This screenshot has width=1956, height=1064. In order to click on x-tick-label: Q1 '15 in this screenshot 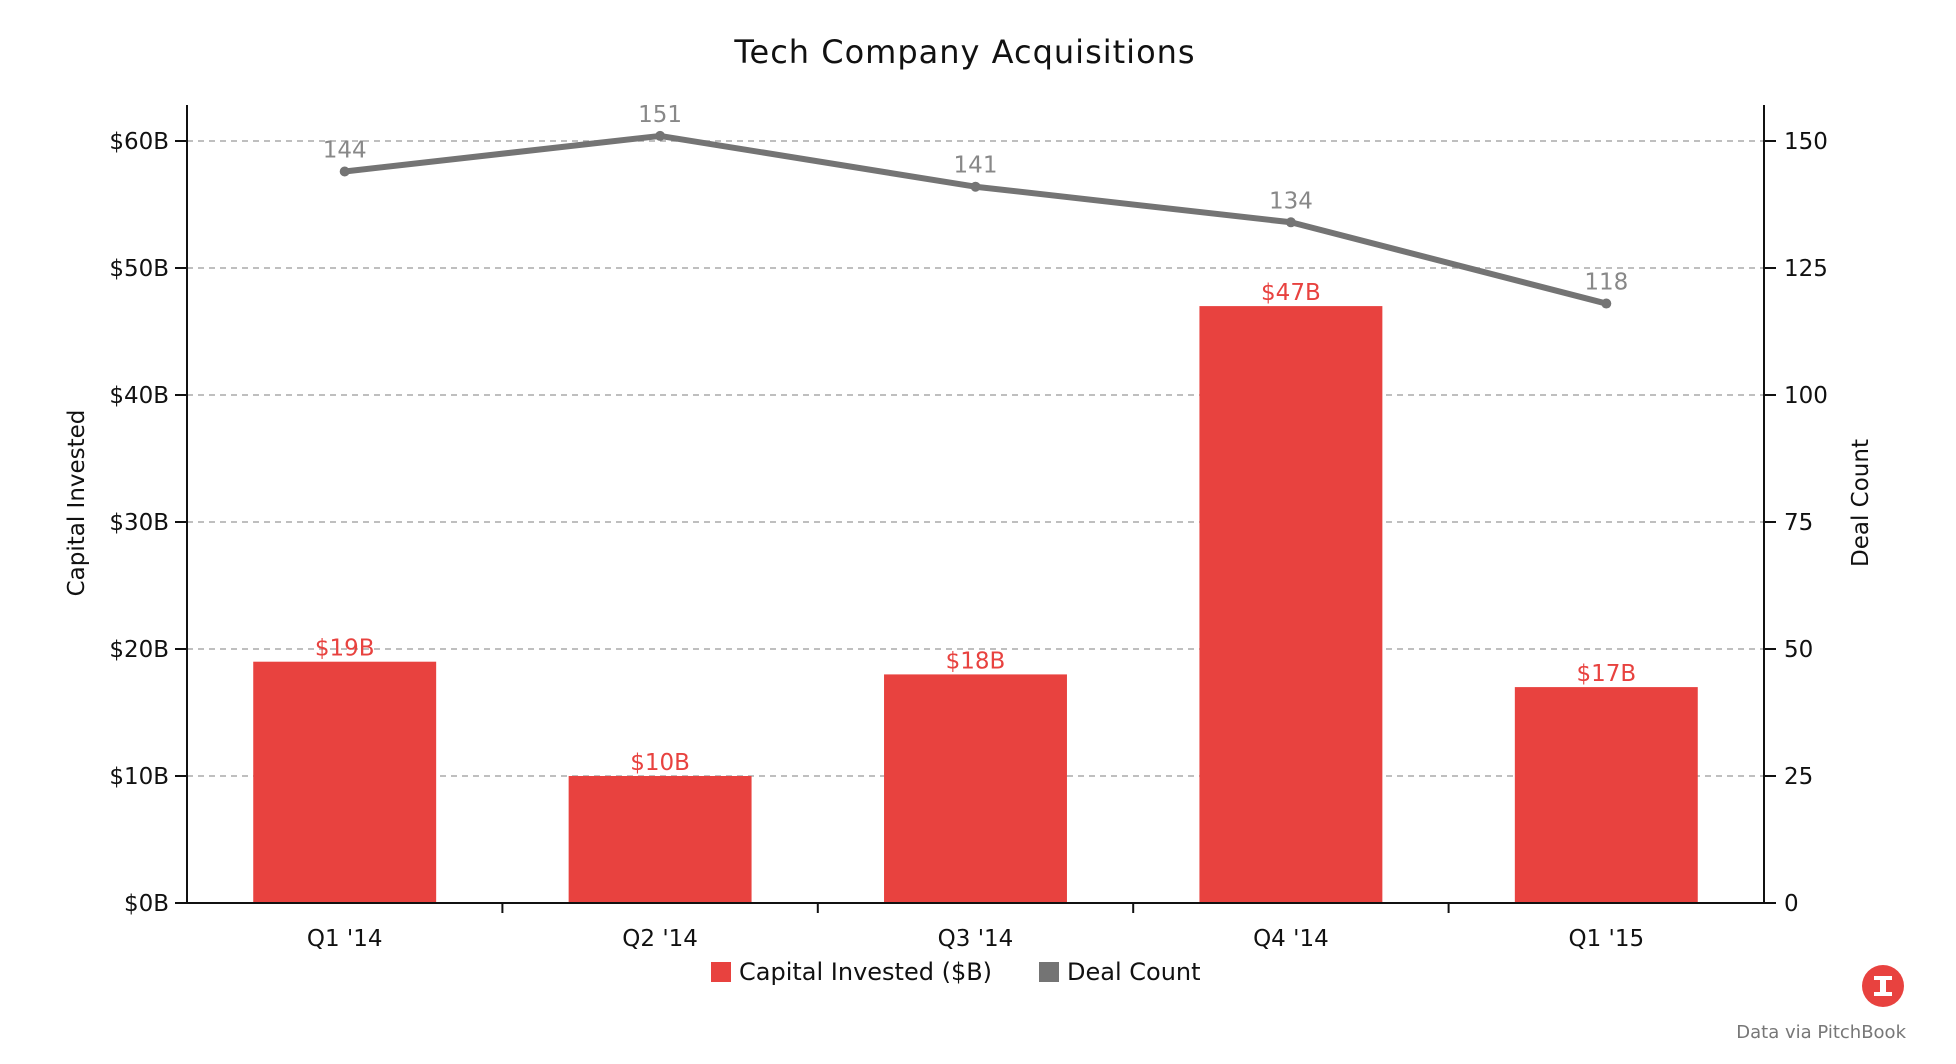, I will do `click(1606, 939)`.